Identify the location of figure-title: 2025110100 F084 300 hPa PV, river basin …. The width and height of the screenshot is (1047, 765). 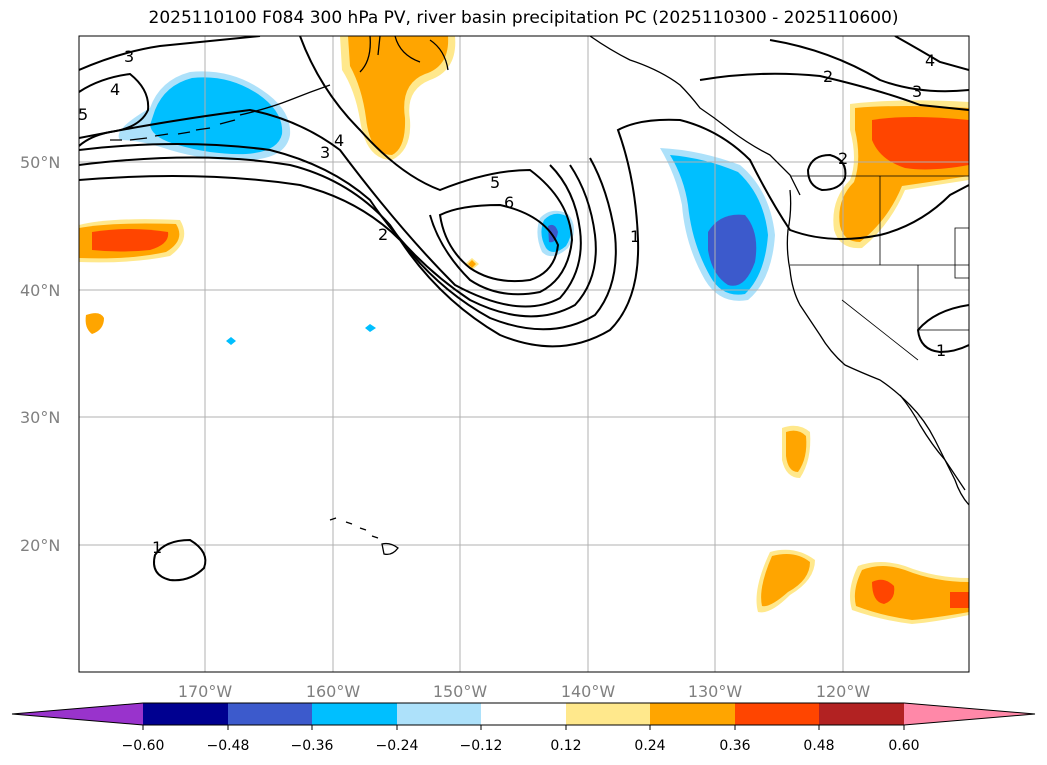
(523, 18).